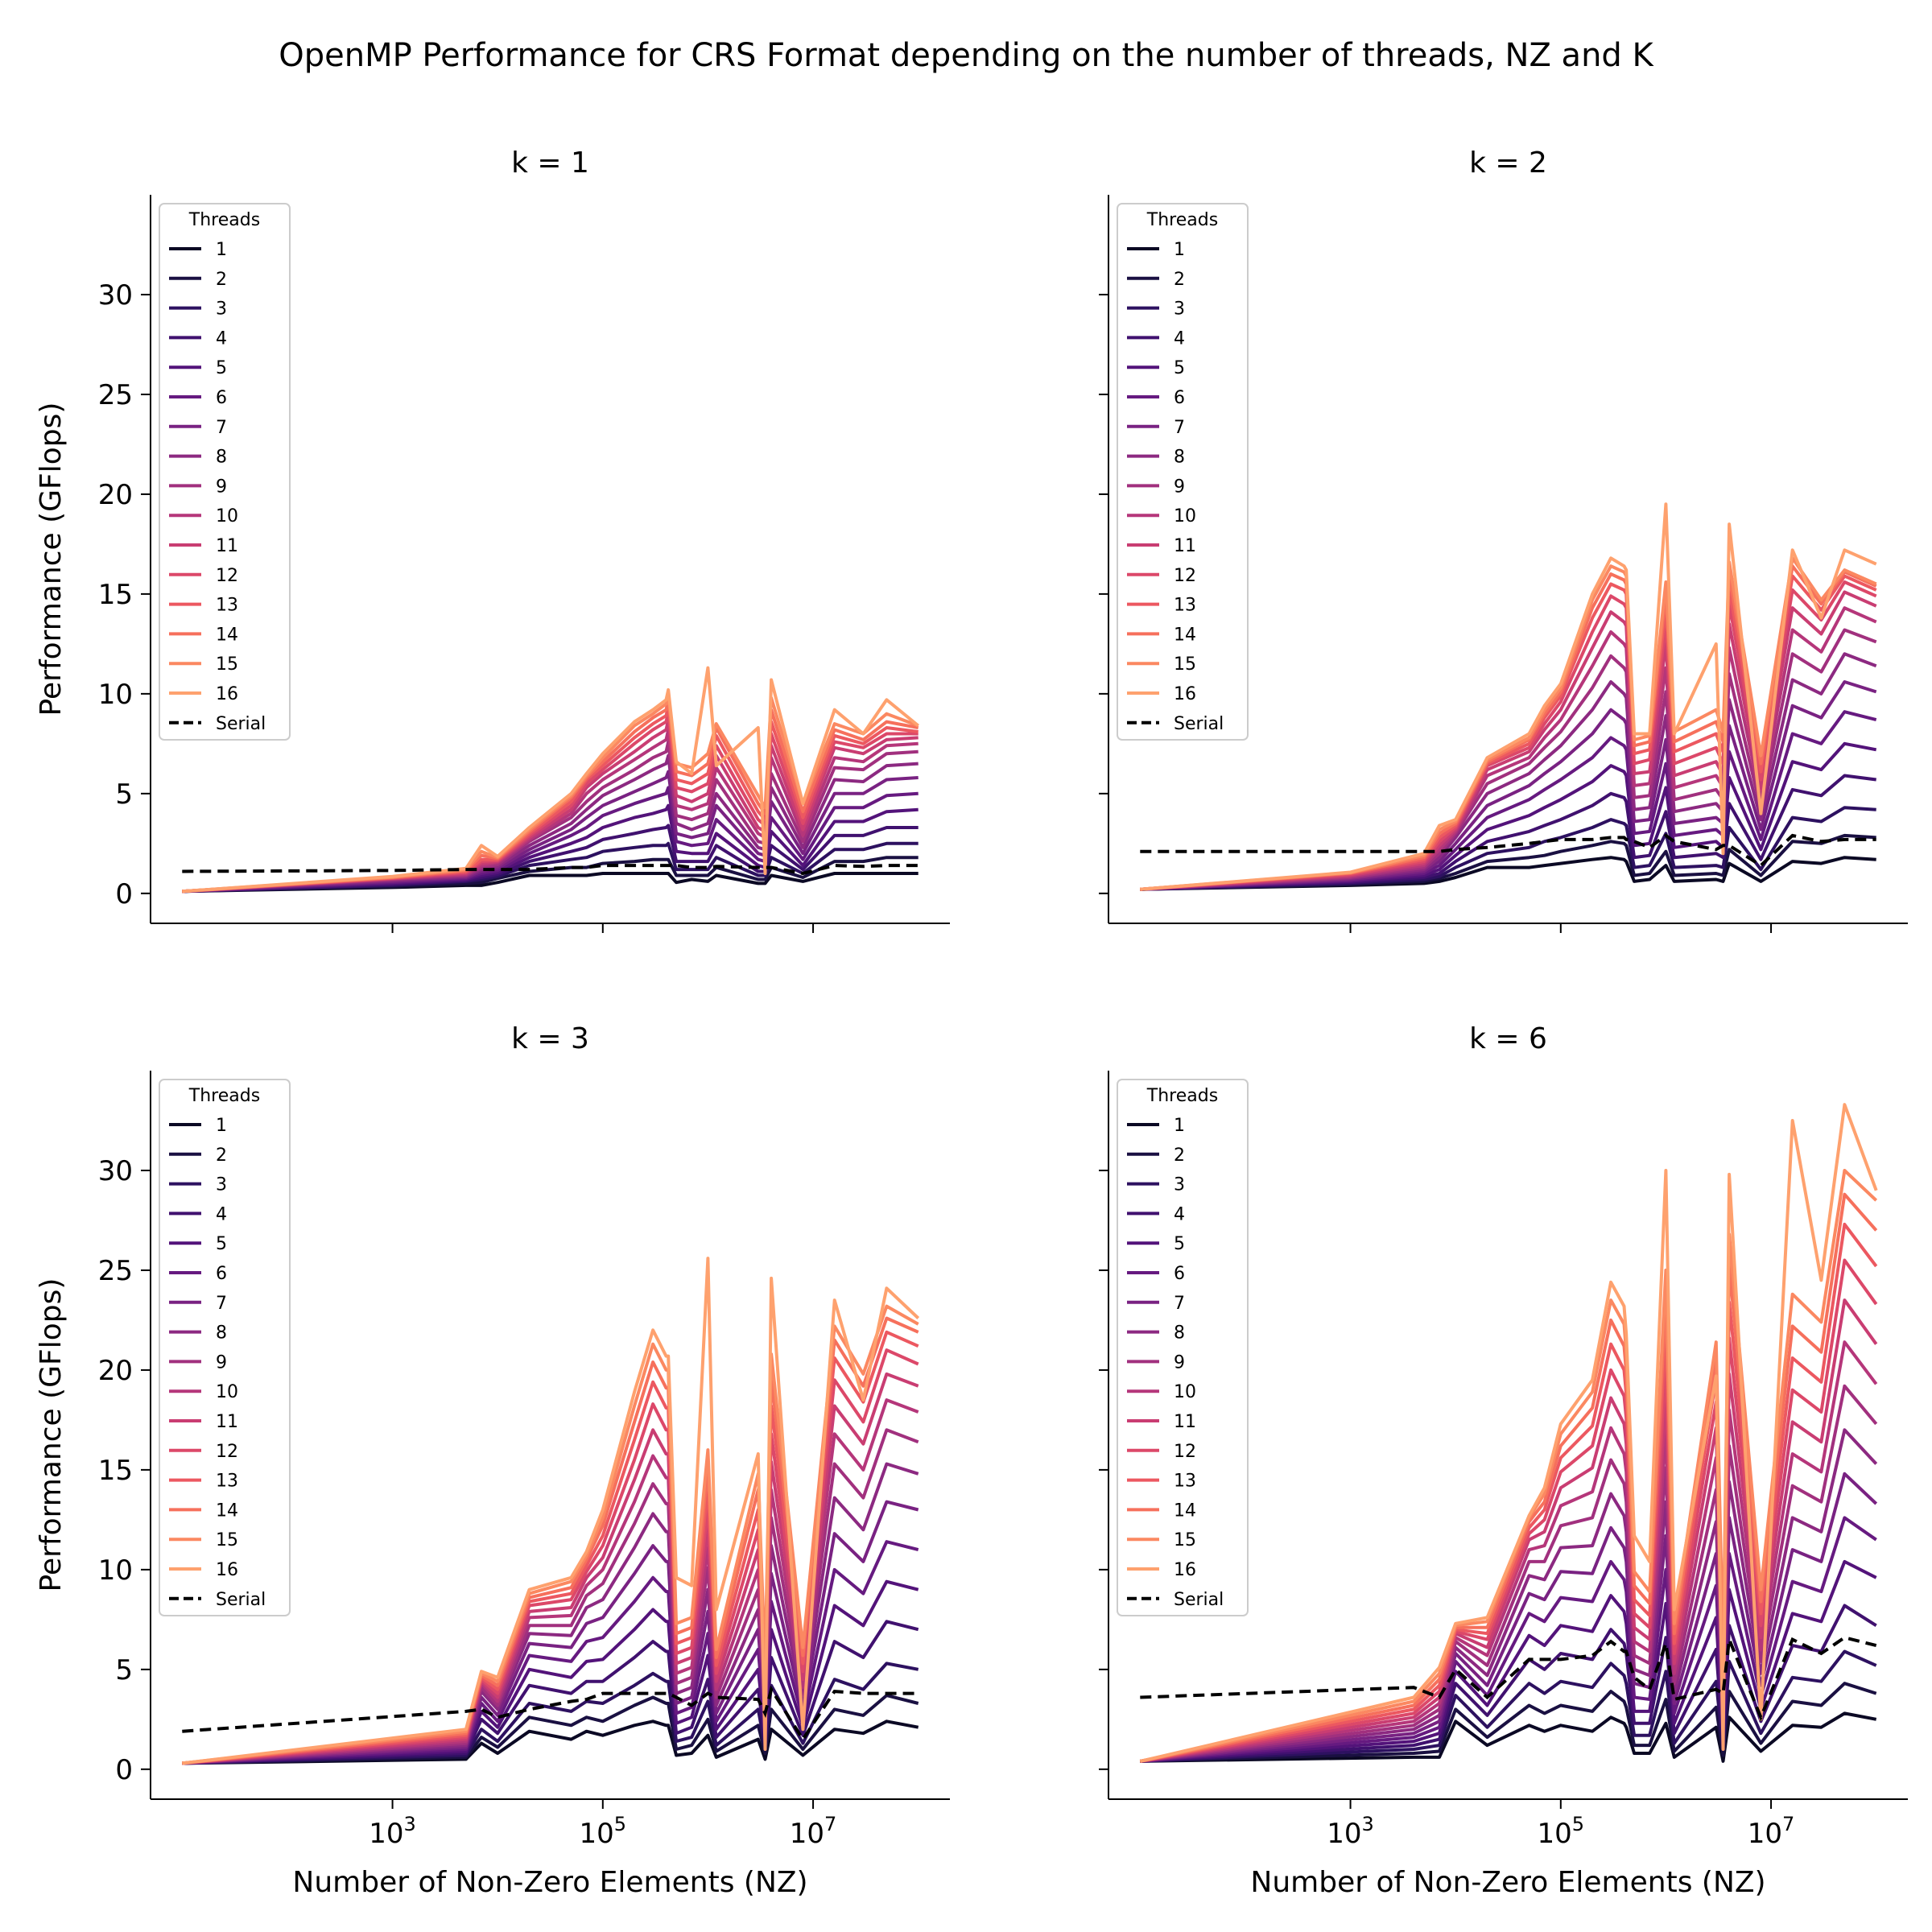 This screenshot has height=1932, width=1932. I want to click on panel-title: k = 3, so click(550, 1038).